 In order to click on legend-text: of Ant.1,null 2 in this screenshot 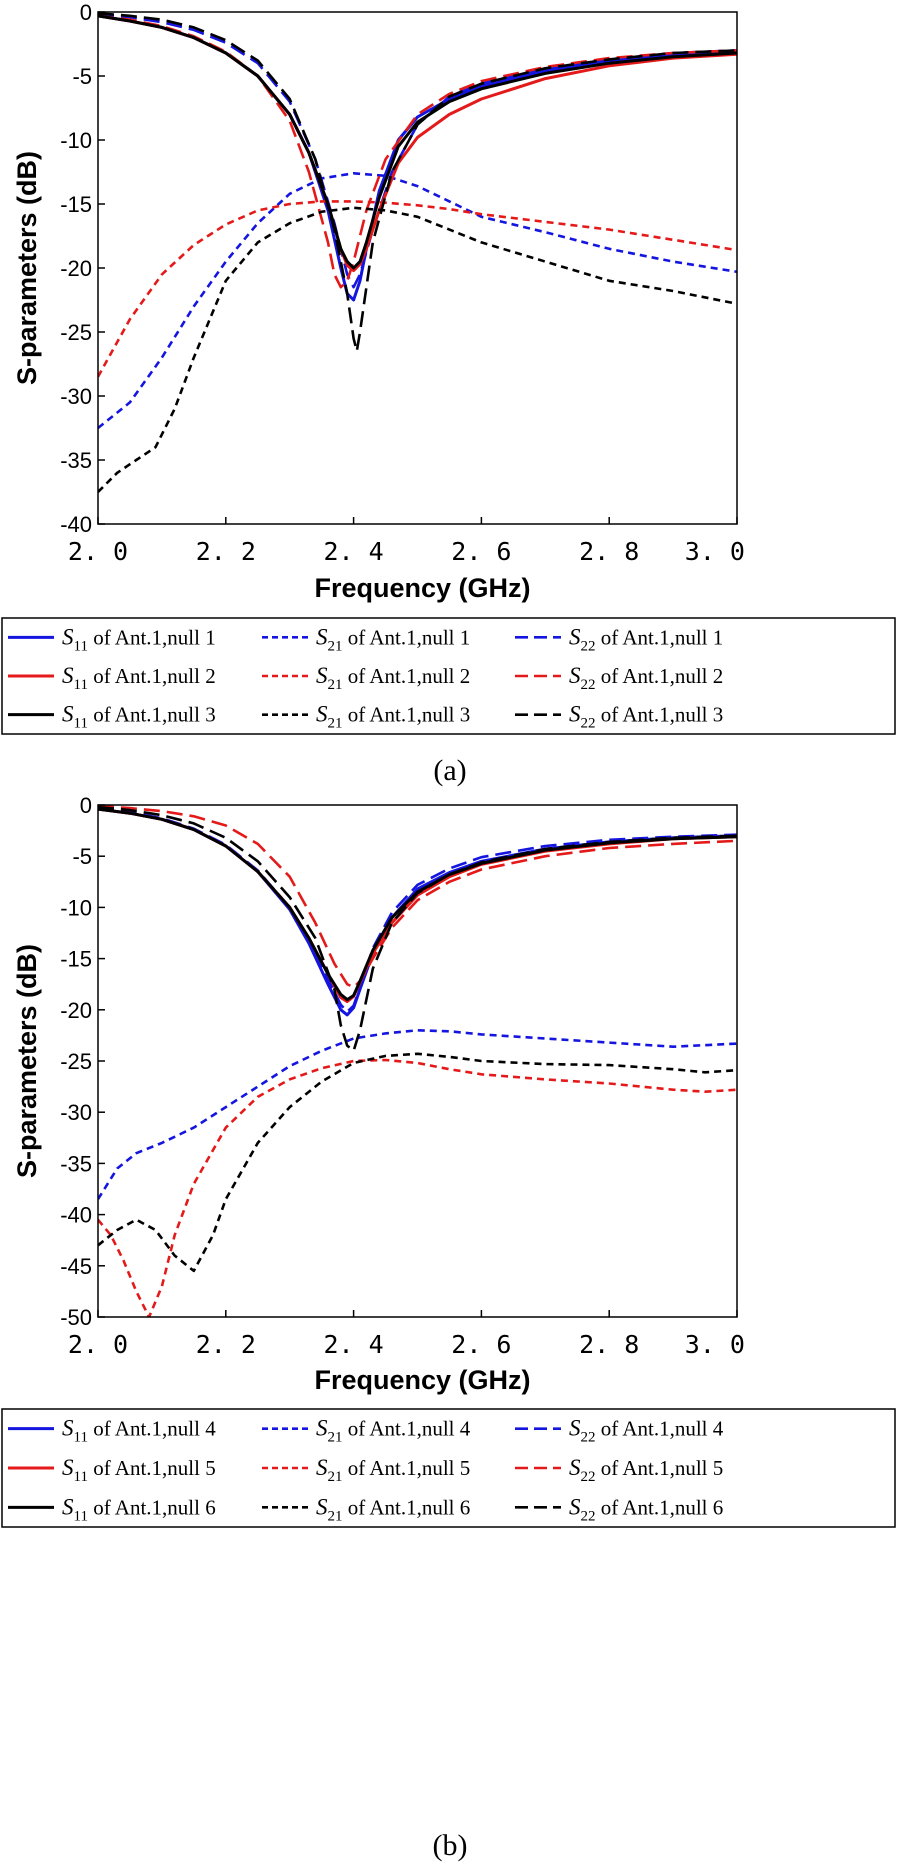, I will do `click(407, 676)`.